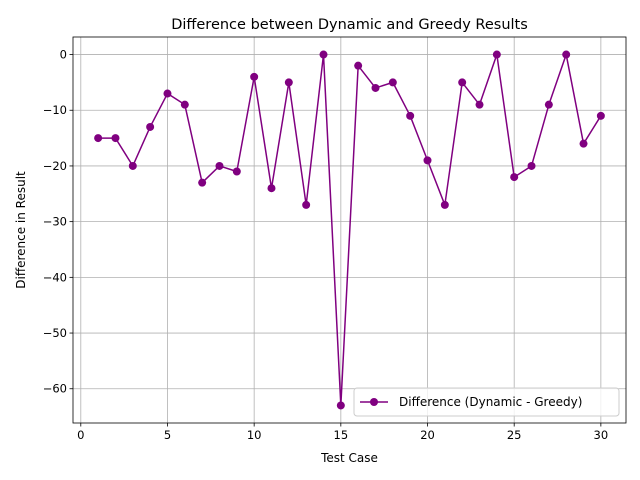 The width and height of the screenshot is (640, 480). Describe the element at coordinates (55, 333) in the screenshot. I see `y-tick-label: −50` at that location.